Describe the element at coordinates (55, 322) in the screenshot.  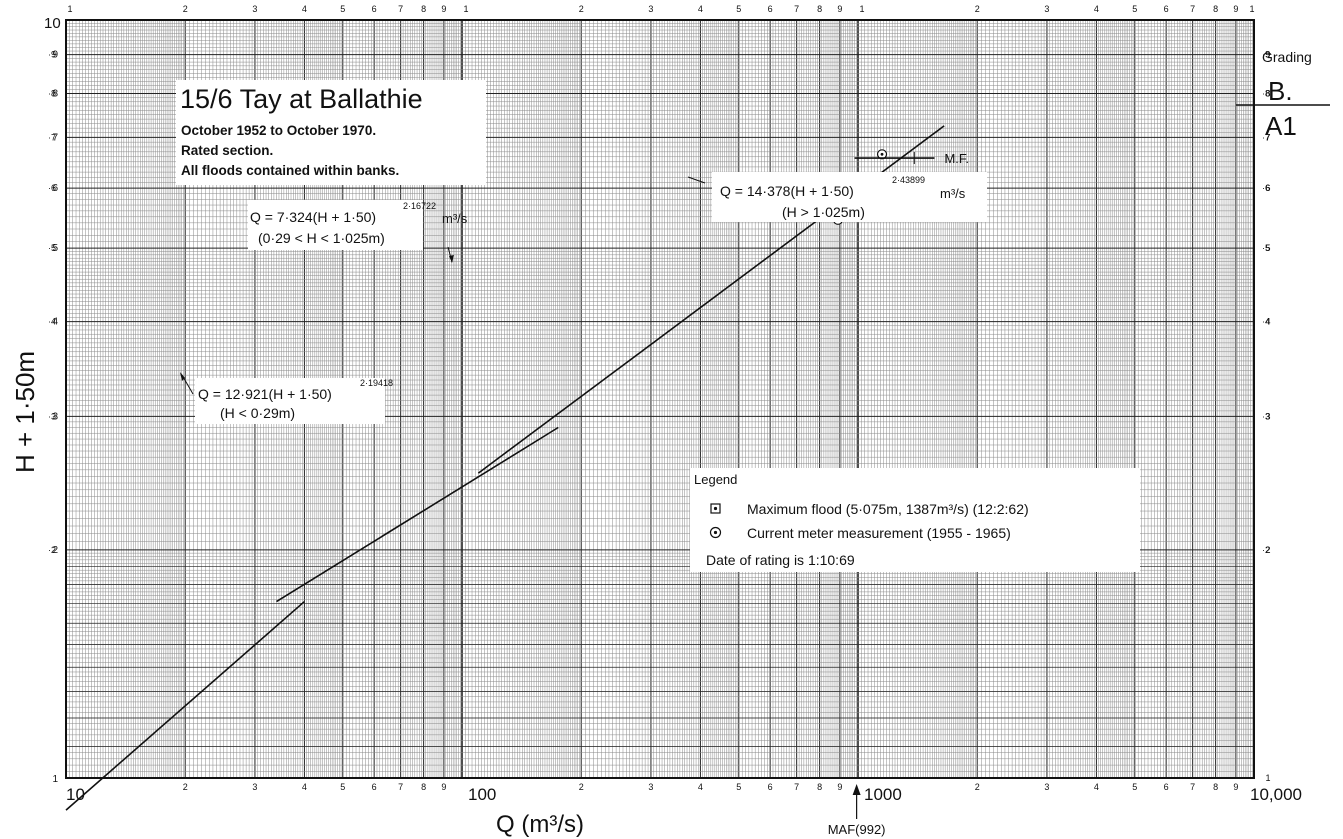
I see `y-tick-label: 4` at that location.